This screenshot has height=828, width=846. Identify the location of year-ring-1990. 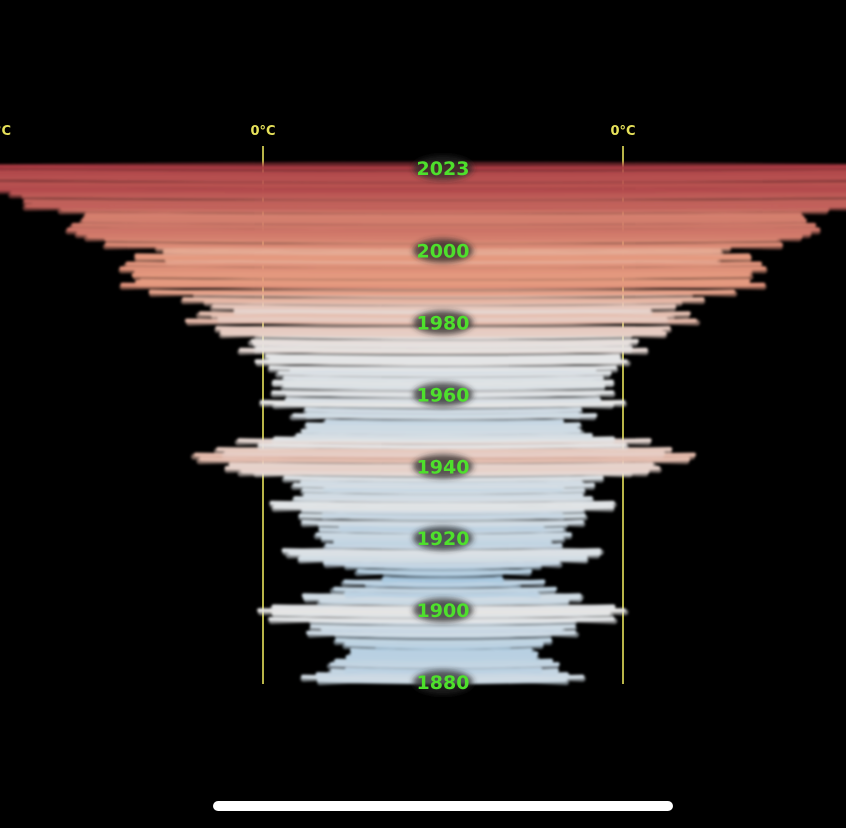
(443, 285).